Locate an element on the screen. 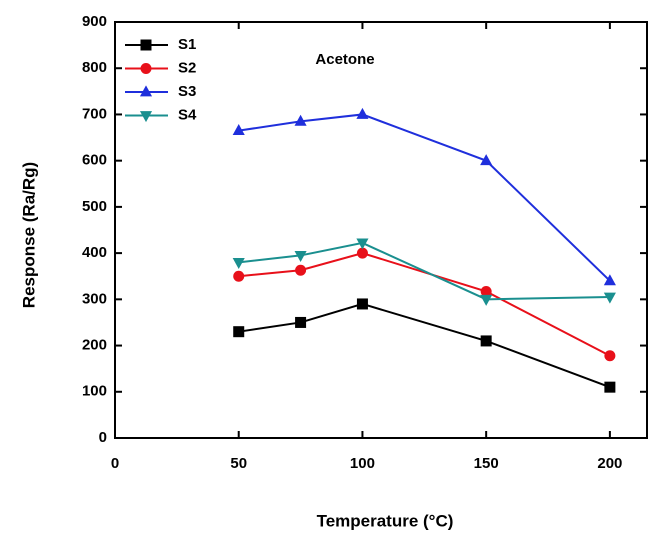  y-tick-label: 900 is located at coordinates (94, 21).